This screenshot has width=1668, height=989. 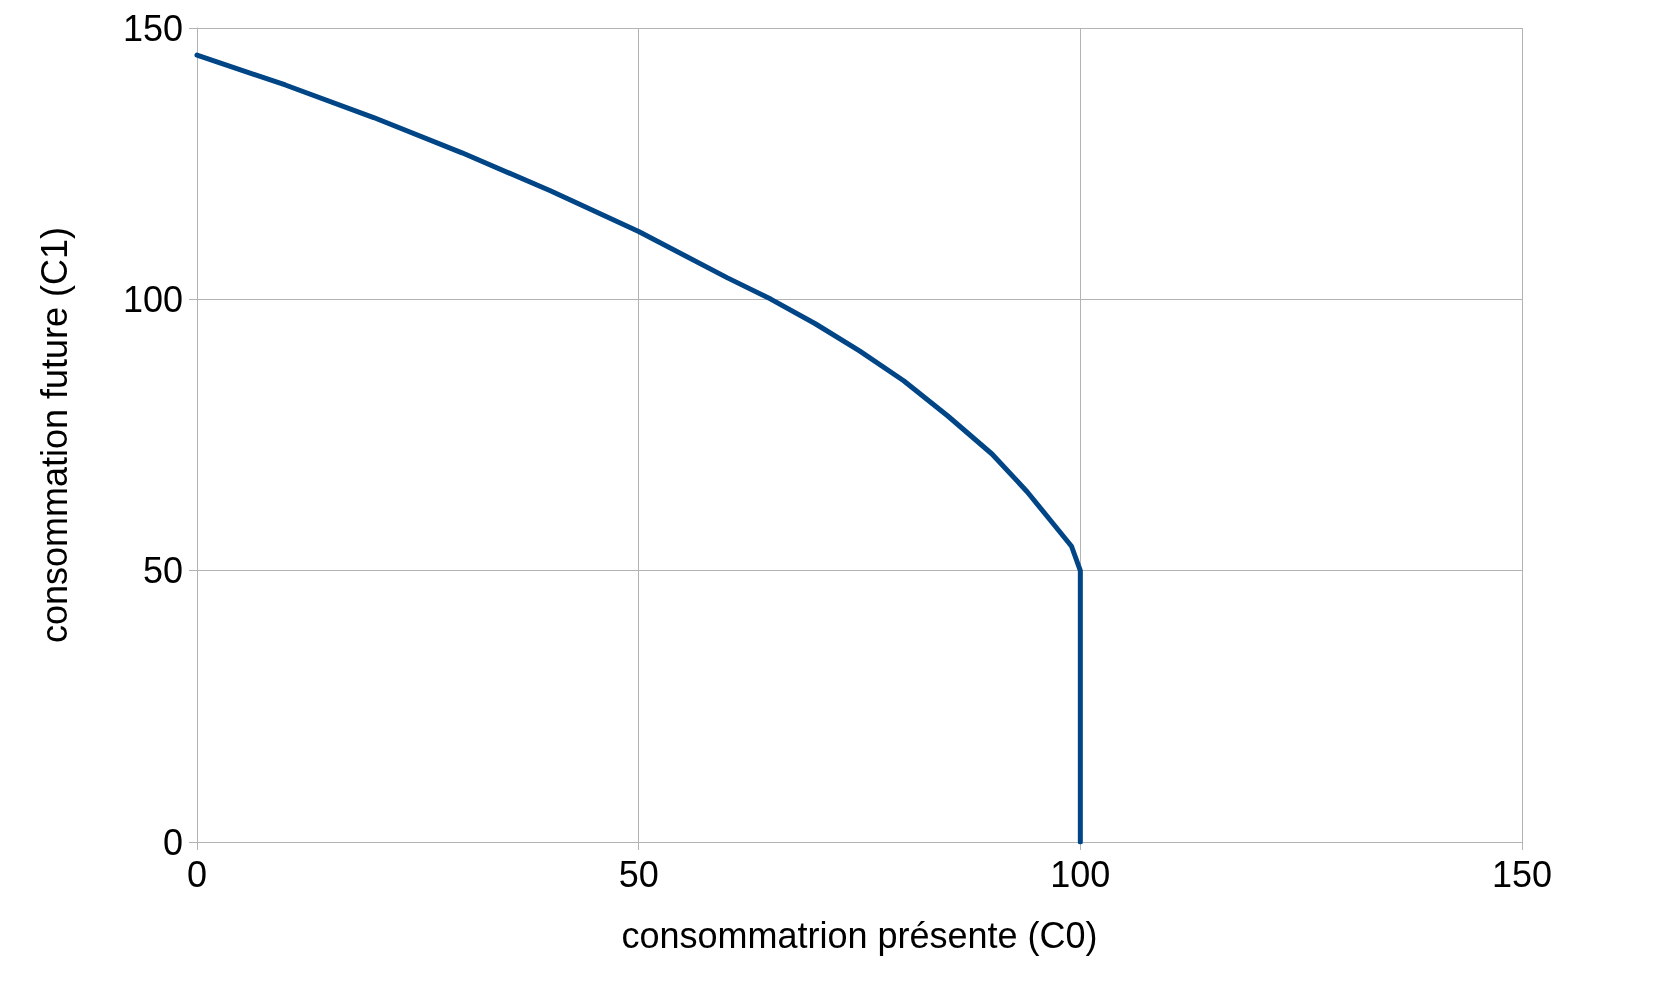 I want to click on x-tick-label: 100, so click(x=1080, y=874).